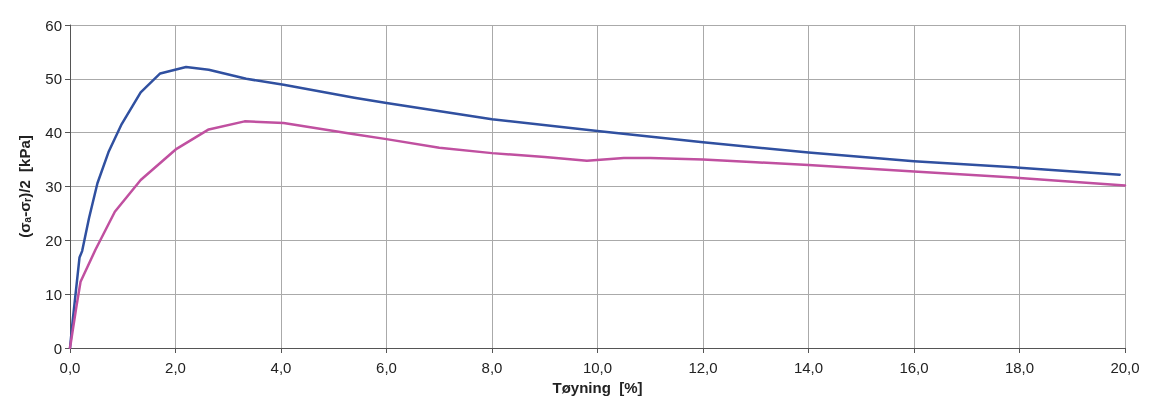 The width and height of the screenshot is (1162, 408). Describe the element at coordinates (703, 367) in the screenshot. I see `x-tick-label: 12,0` at that location.